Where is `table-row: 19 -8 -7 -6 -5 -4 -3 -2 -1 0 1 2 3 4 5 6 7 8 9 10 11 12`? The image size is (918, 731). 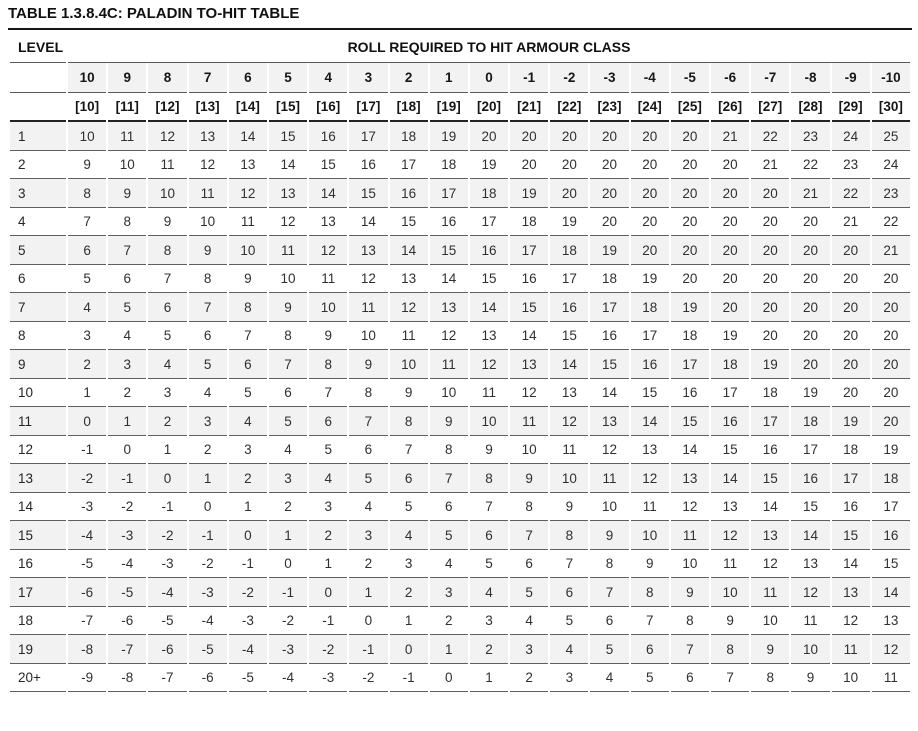 table-row: 19 -8 -7 -6 -5 -4 -3 -2 -1 0 1 2 3 4 5 6 7 8 9 10 11 12 is located at coordinates (460, 649).